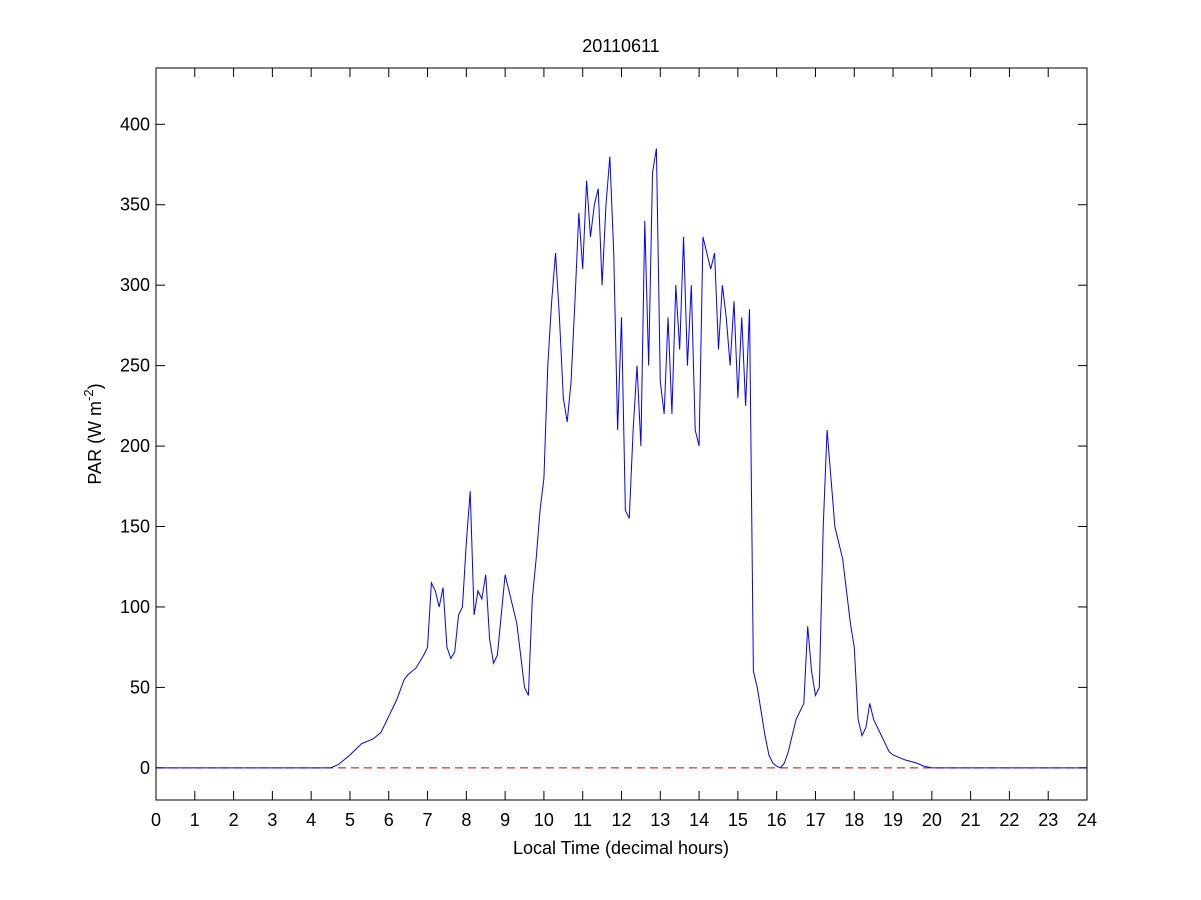 The image size is (1201, 900). Describe the element at coordinates (145, 768) in the screenshot. I see `y-tick-label: 0` at that location.